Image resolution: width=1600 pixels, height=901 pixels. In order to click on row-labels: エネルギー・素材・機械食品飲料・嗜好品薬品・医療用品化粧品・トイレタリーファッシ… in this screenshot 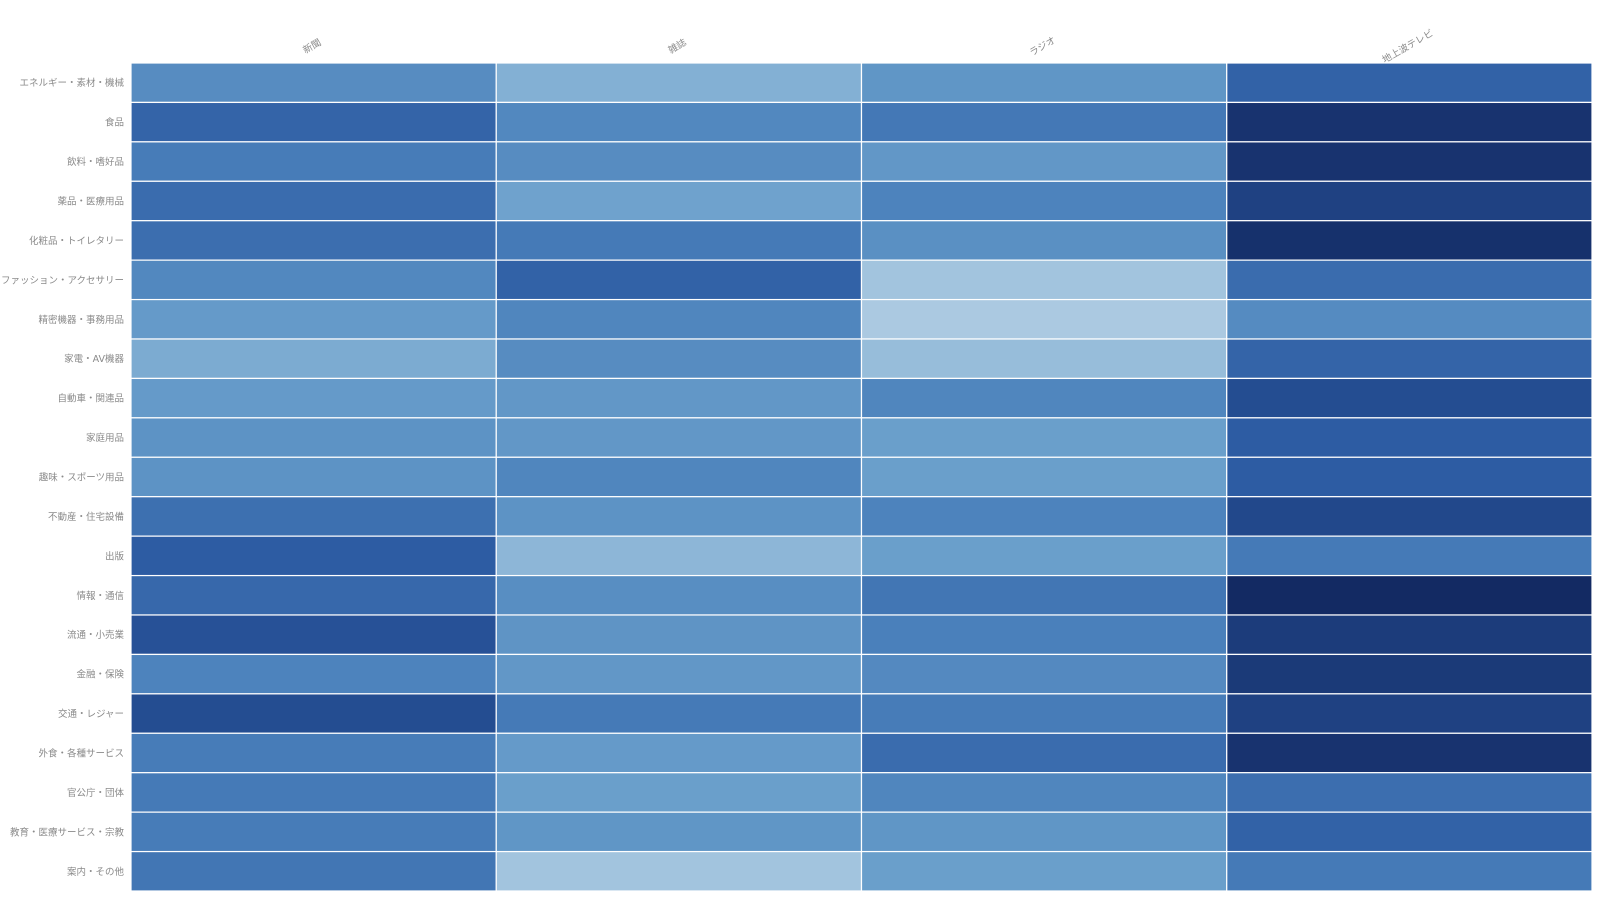, I will do `click(63, 477)`.